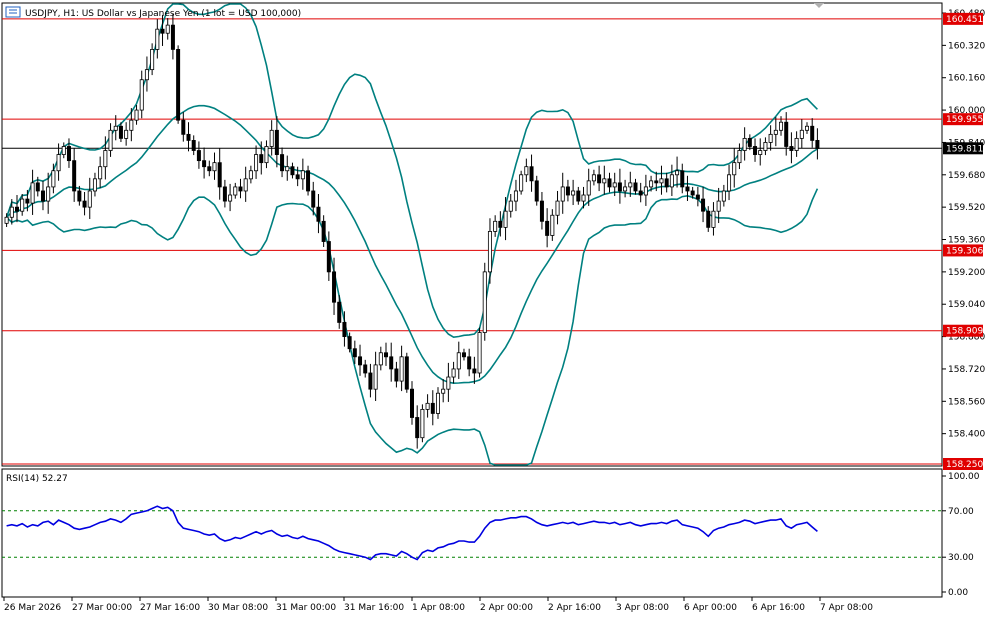  I want to click on price-level-label-bg, so click(963, 119).